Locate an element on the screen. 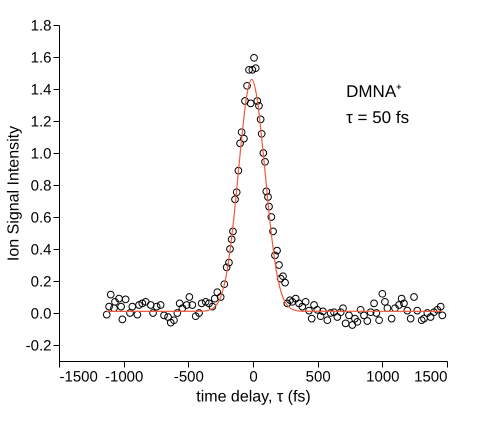  y-tick-label: 1.8 is located at coordinates (41, 26).